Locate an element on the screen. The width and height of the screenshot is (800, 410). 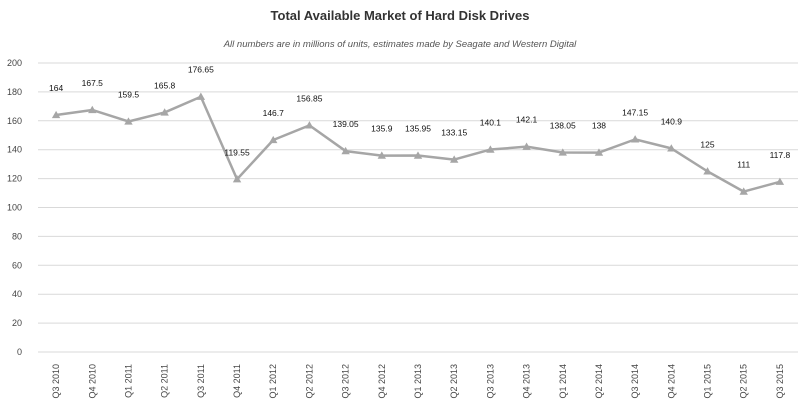
data-label: 139.05 is located at coordinates (346, 124).